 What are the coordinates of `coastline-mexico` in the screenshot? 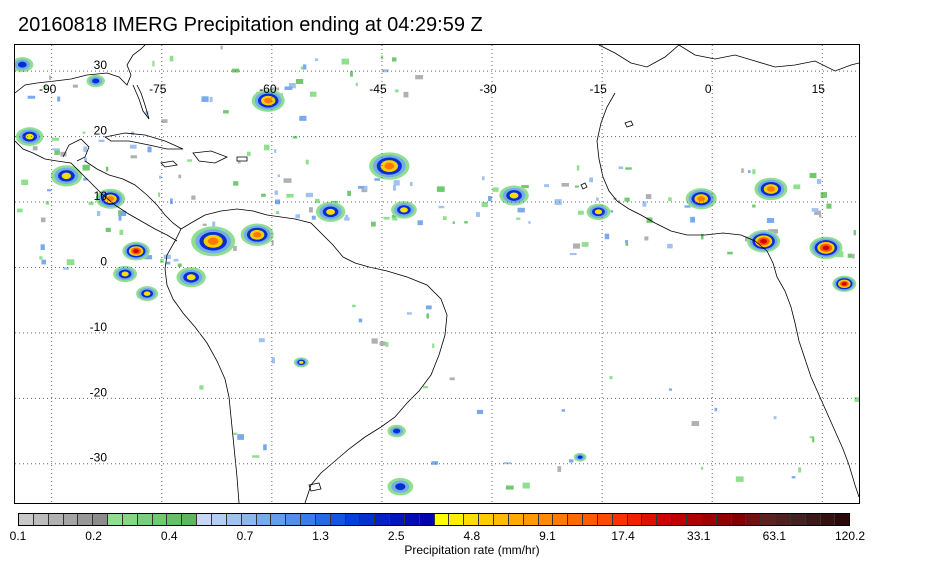 It's located at (96, 191).